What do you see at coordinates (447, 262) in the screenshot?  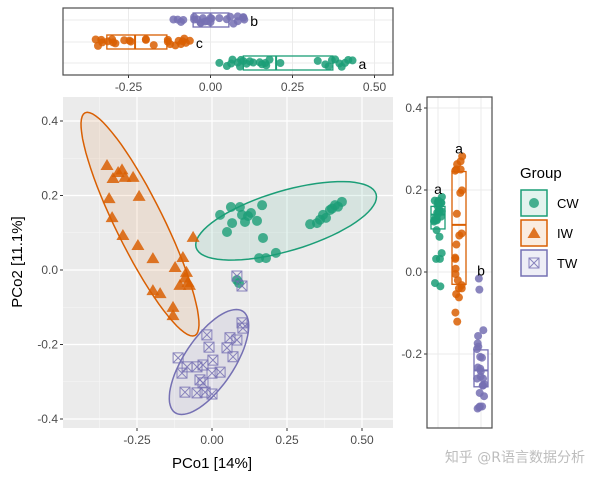 I see `right-marginal-boxplot: -0.2 0.0 0.2 0.4 a a b` at bounding box center [447, 262].